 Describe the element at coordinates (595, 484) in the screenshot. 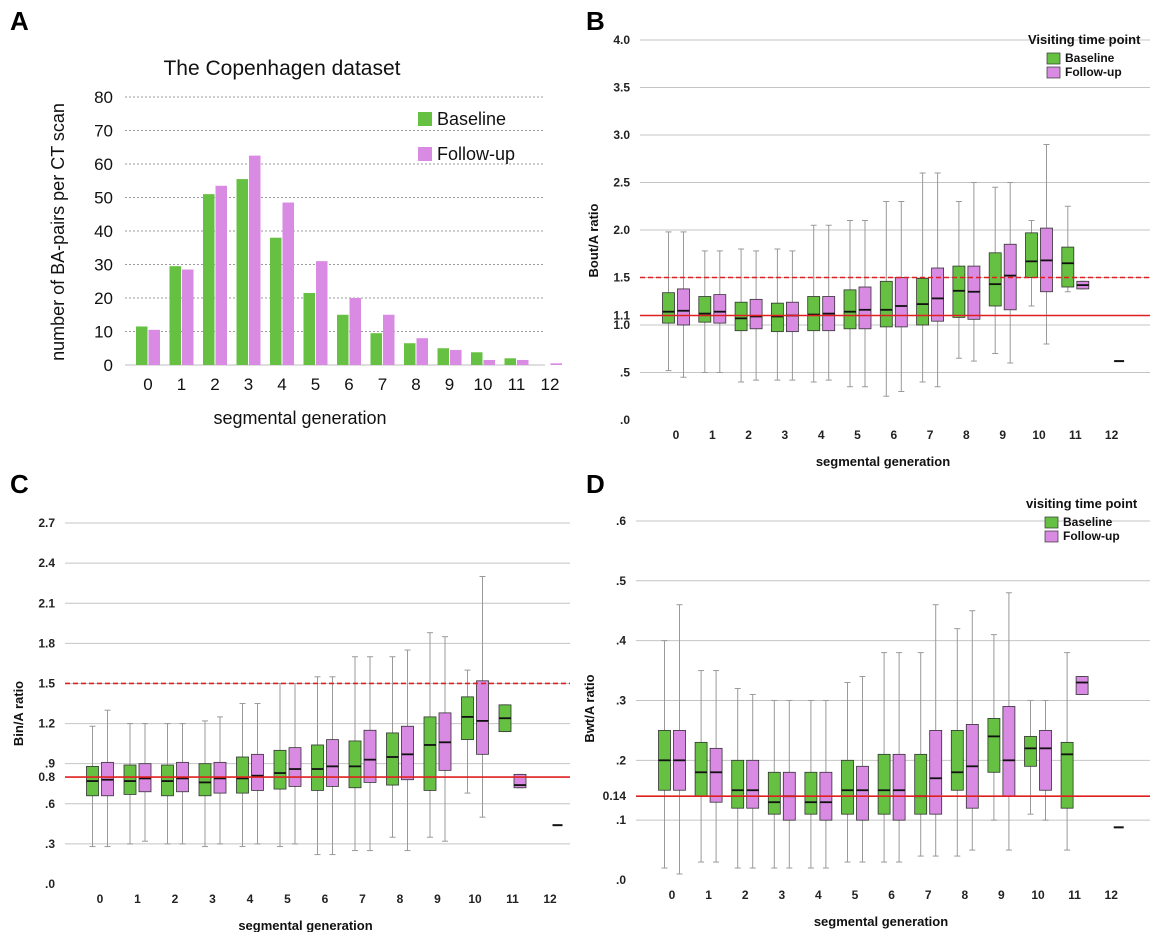

I see `panel-label-D: D` at that location.